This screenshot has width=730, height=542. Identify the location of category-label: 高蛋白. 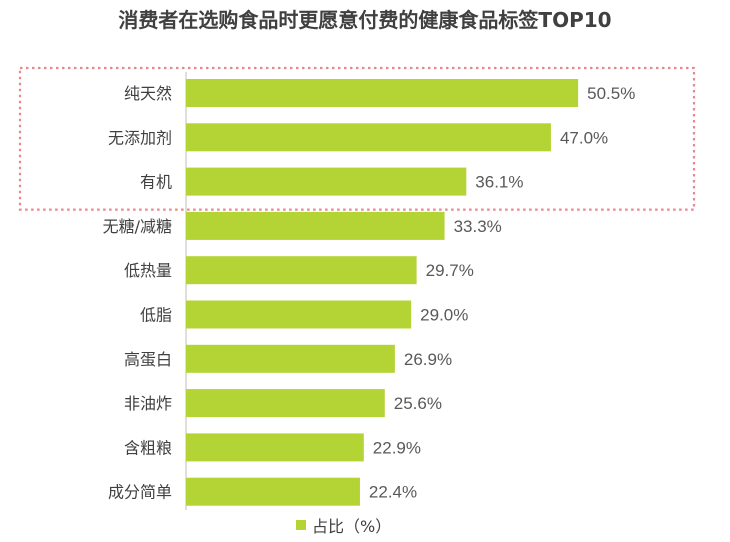
(148, 359).